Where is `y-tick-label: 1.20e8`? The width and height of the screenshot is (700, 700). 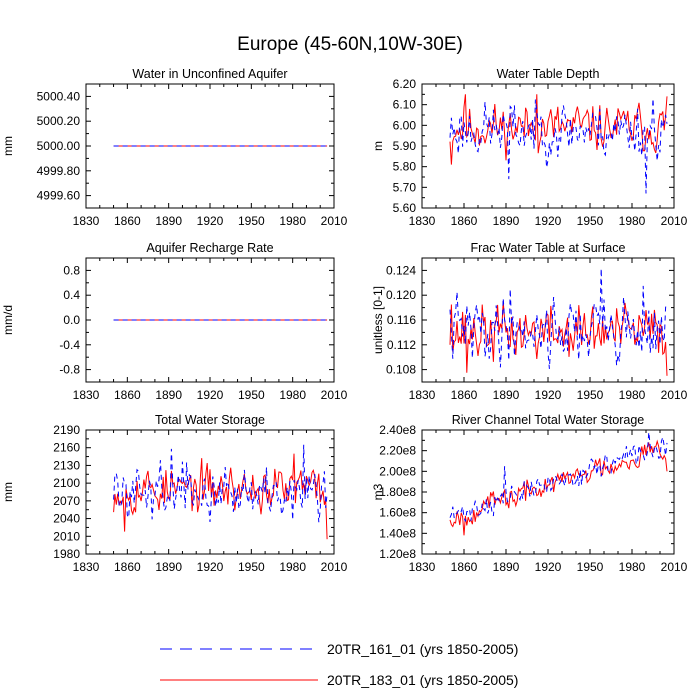
y-tick-label: 1.20e8 is located at coordinates (397, 554).